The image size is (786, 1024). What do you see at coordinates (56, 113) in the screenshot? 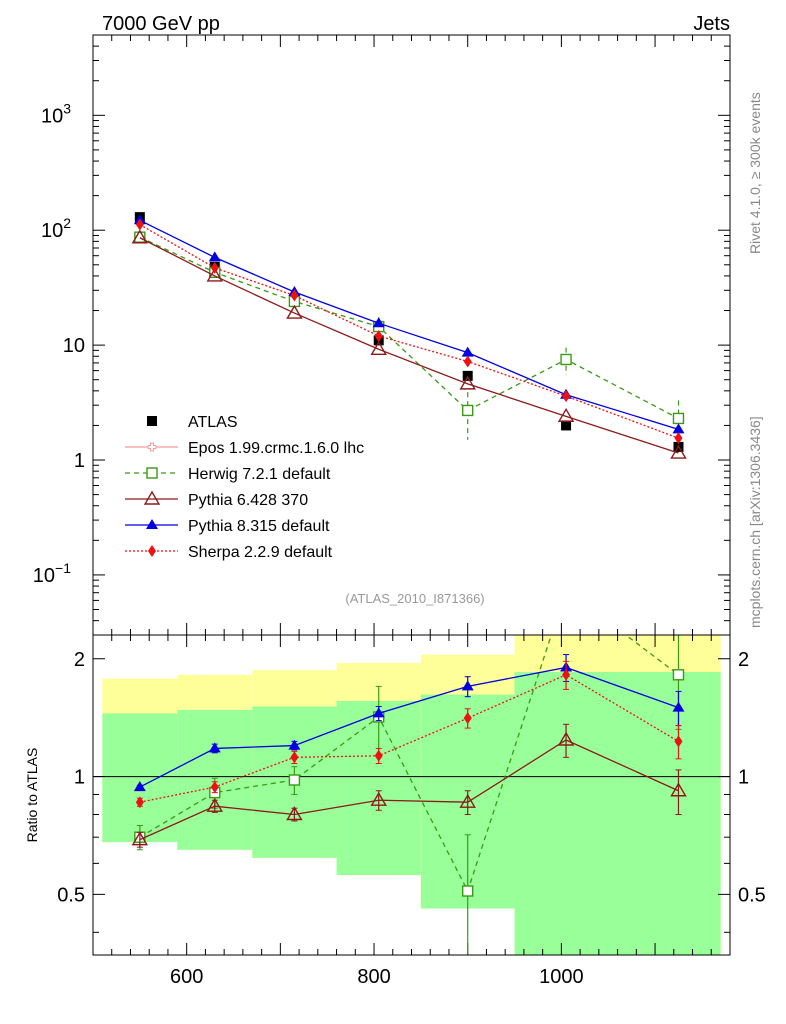
I see `y-tick-label: 10³` at bounding box center [56, 113].